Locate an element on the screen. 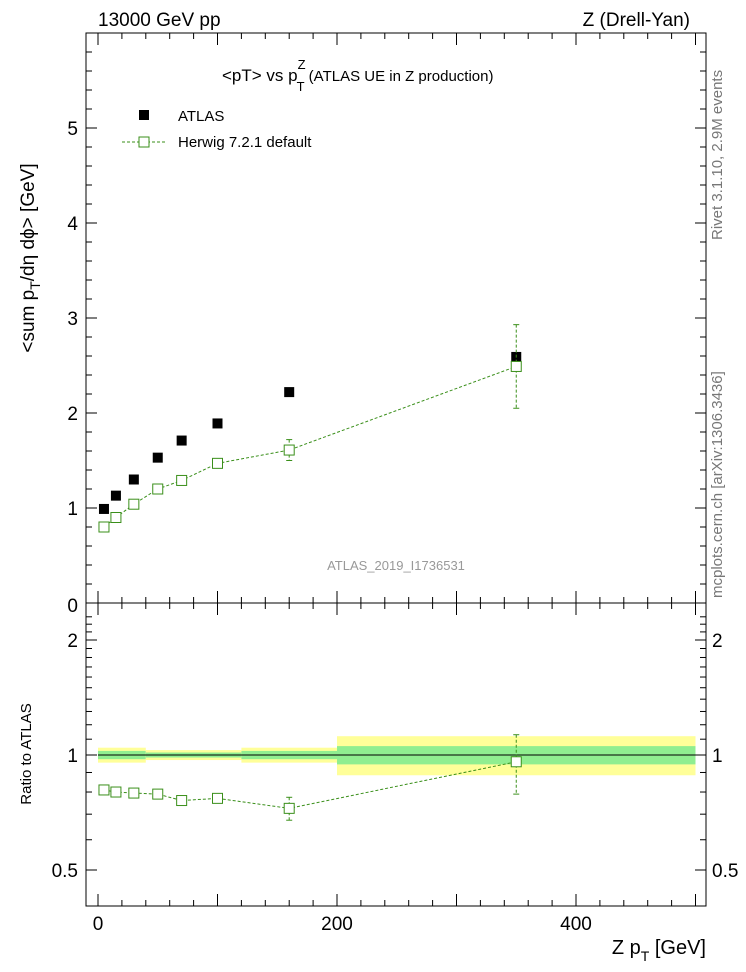  main-title: <pT> vs pZ T (ATLAS UE in Z production) is located at coordinates (357, 75).